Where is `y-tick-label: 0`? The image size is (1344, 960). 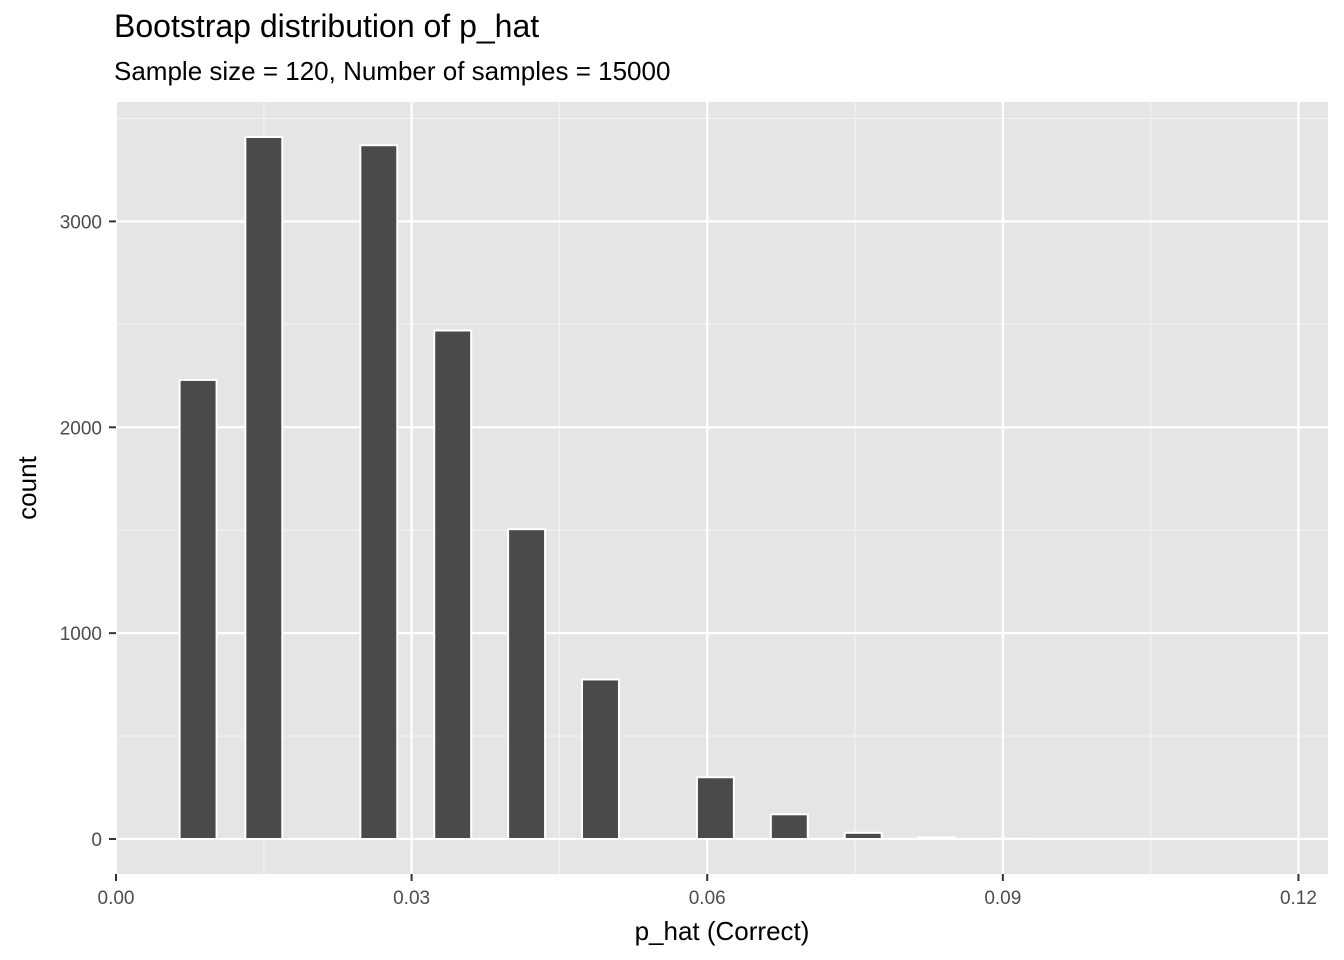 y-tick-label: 0 is located at coordinates (96, 840).